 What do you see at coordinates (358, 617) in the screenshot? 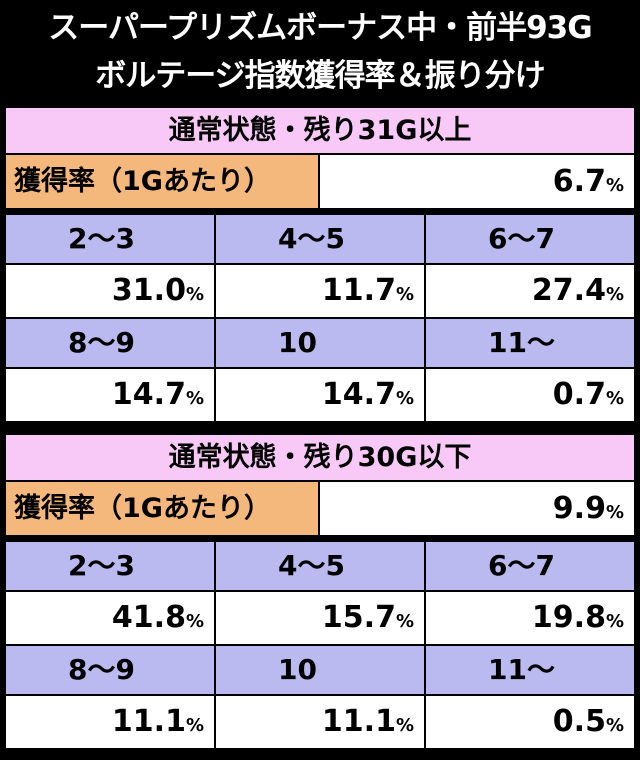
I see `value-number: 15.7` at bounding box center [358, 617].